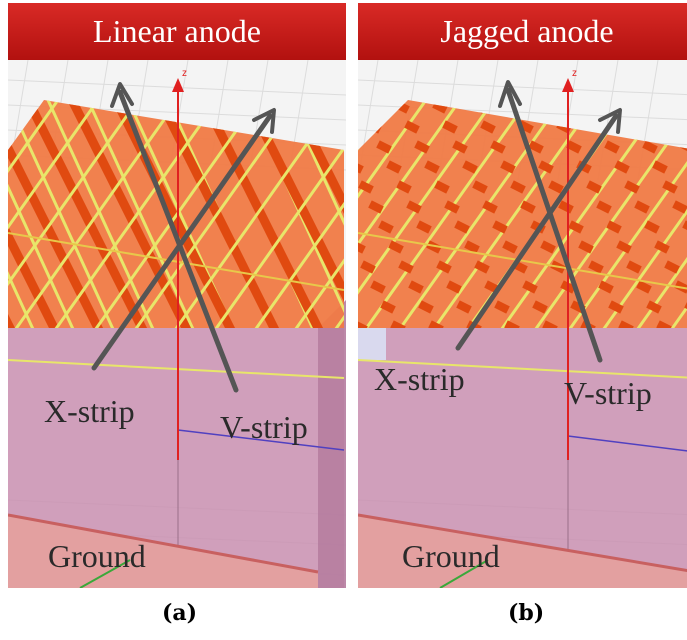 This screenshot has width=687, height=640. Describe the element at coordinates (372, 344) in the screenshot. I see `body-light-face` at that location.